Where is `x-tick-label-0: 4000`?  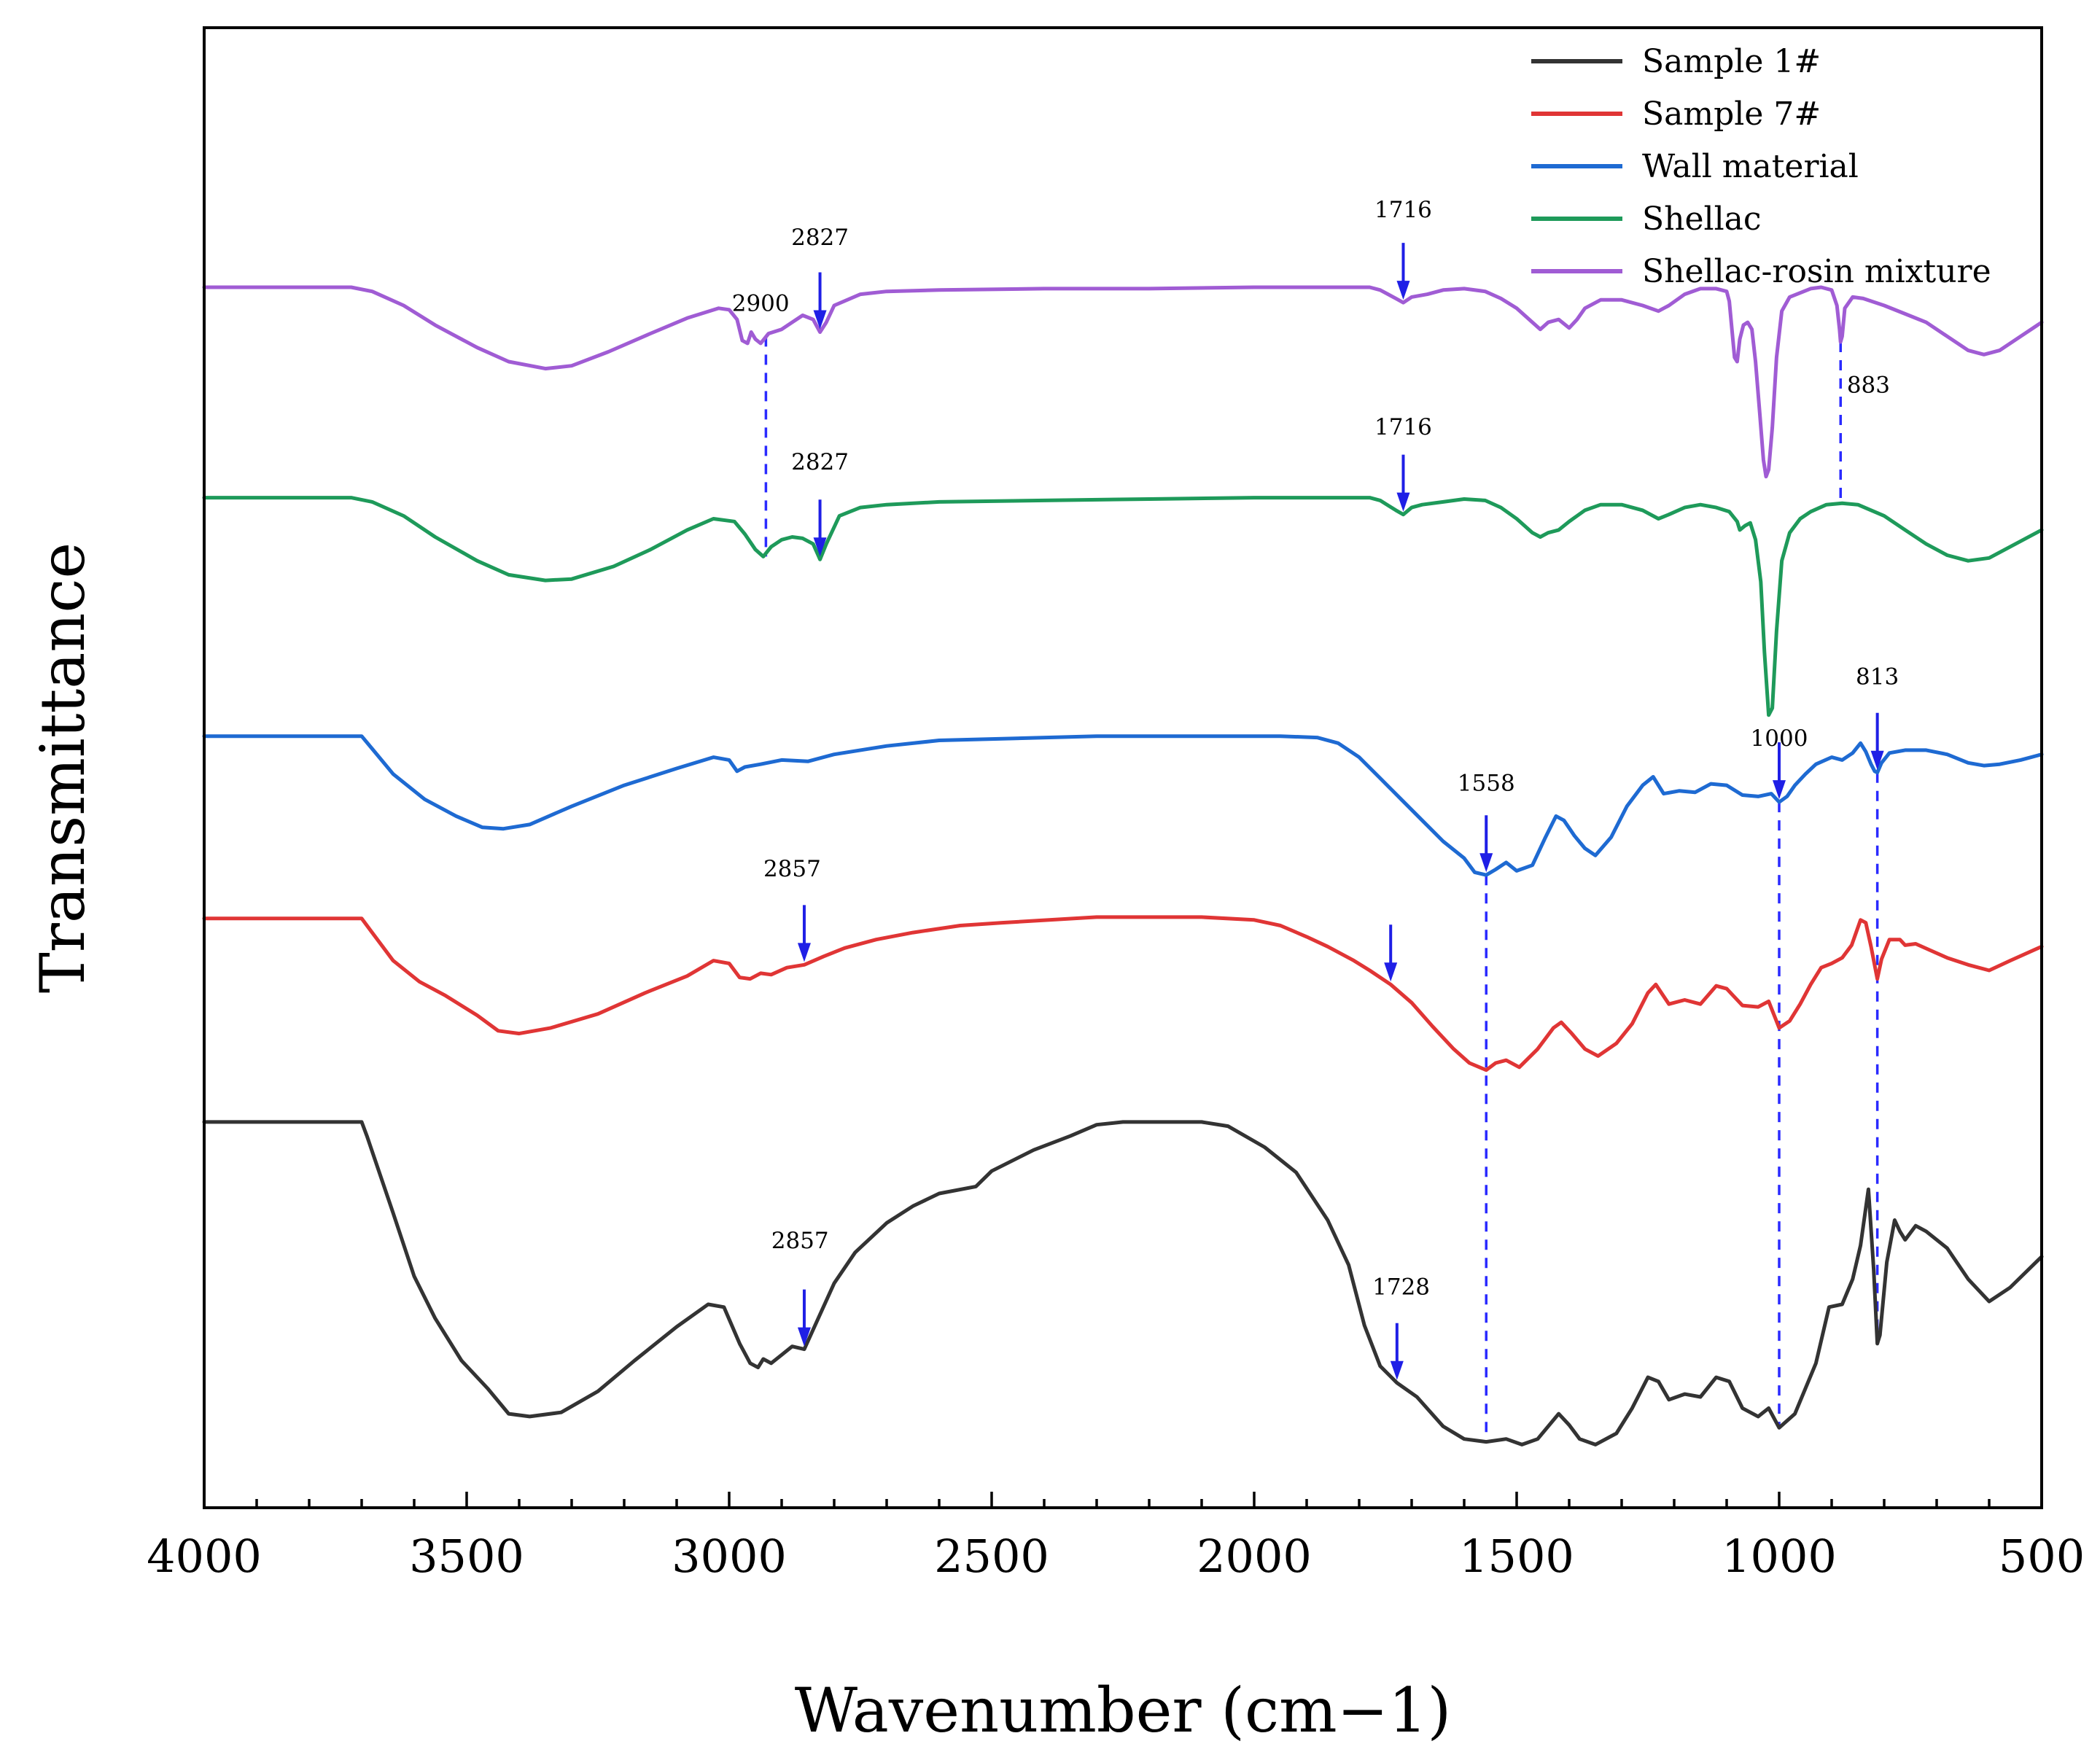
x-tick-label-0: 4000 is located at coordinates (204, 1556).